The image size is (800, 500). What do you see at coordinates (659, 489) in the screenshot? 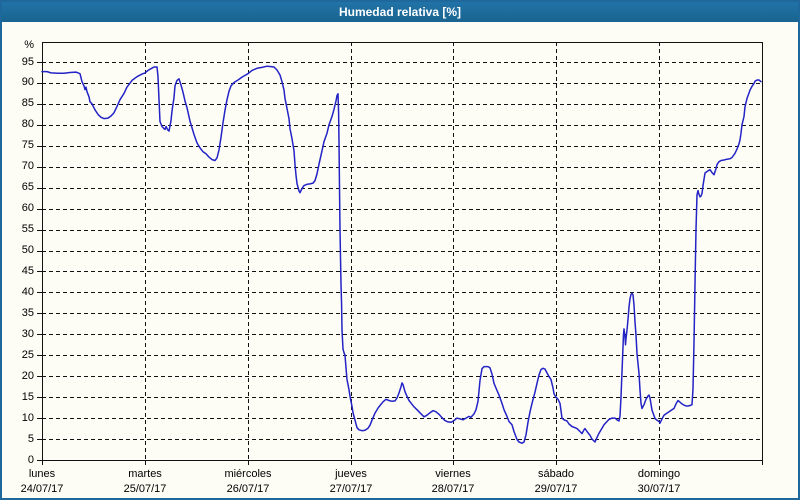
I see `x-axis-date-label-6: 30/07/17` at bounding box center [659, 489].